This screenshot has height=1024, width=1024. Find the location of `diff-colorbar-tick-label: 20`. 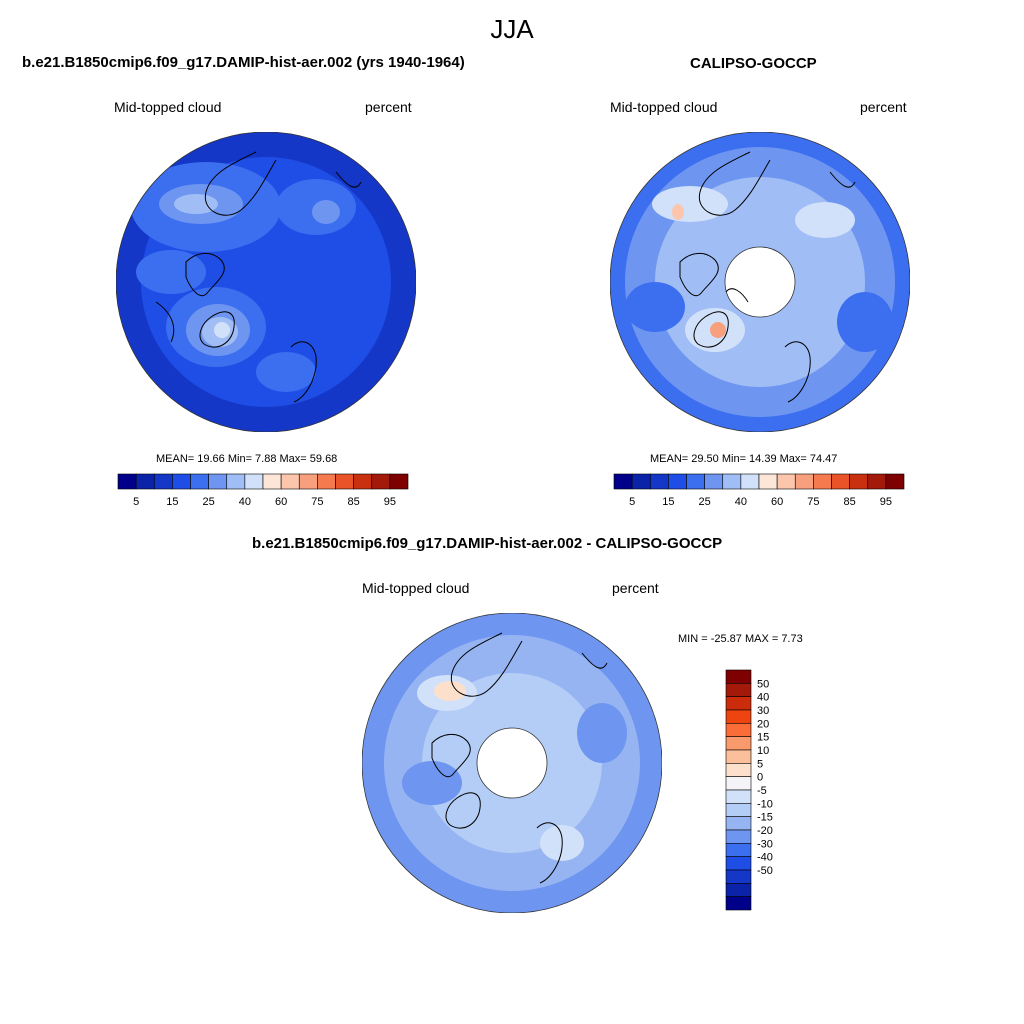

diff-colorbar-tick-label: 20 is located at coordinates (763, 724).